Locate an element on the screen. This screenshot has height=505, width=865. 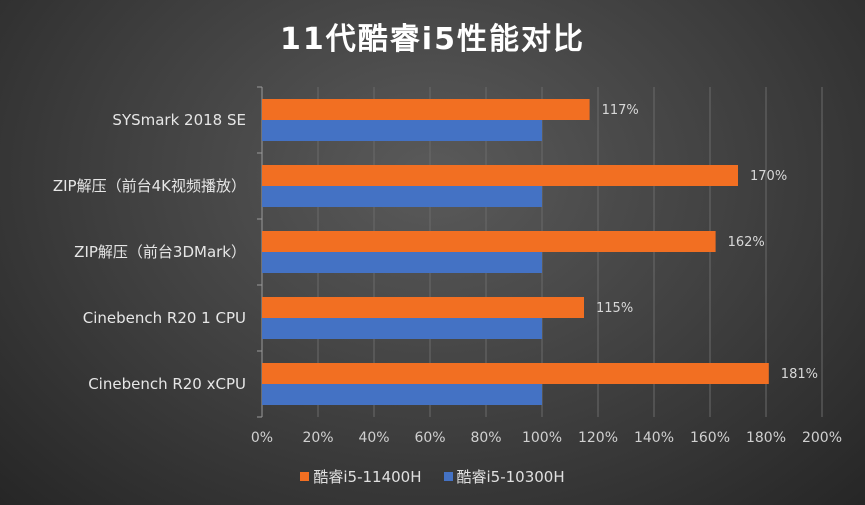
data-label-11400h: 115% is located at coordinates (614, 308).